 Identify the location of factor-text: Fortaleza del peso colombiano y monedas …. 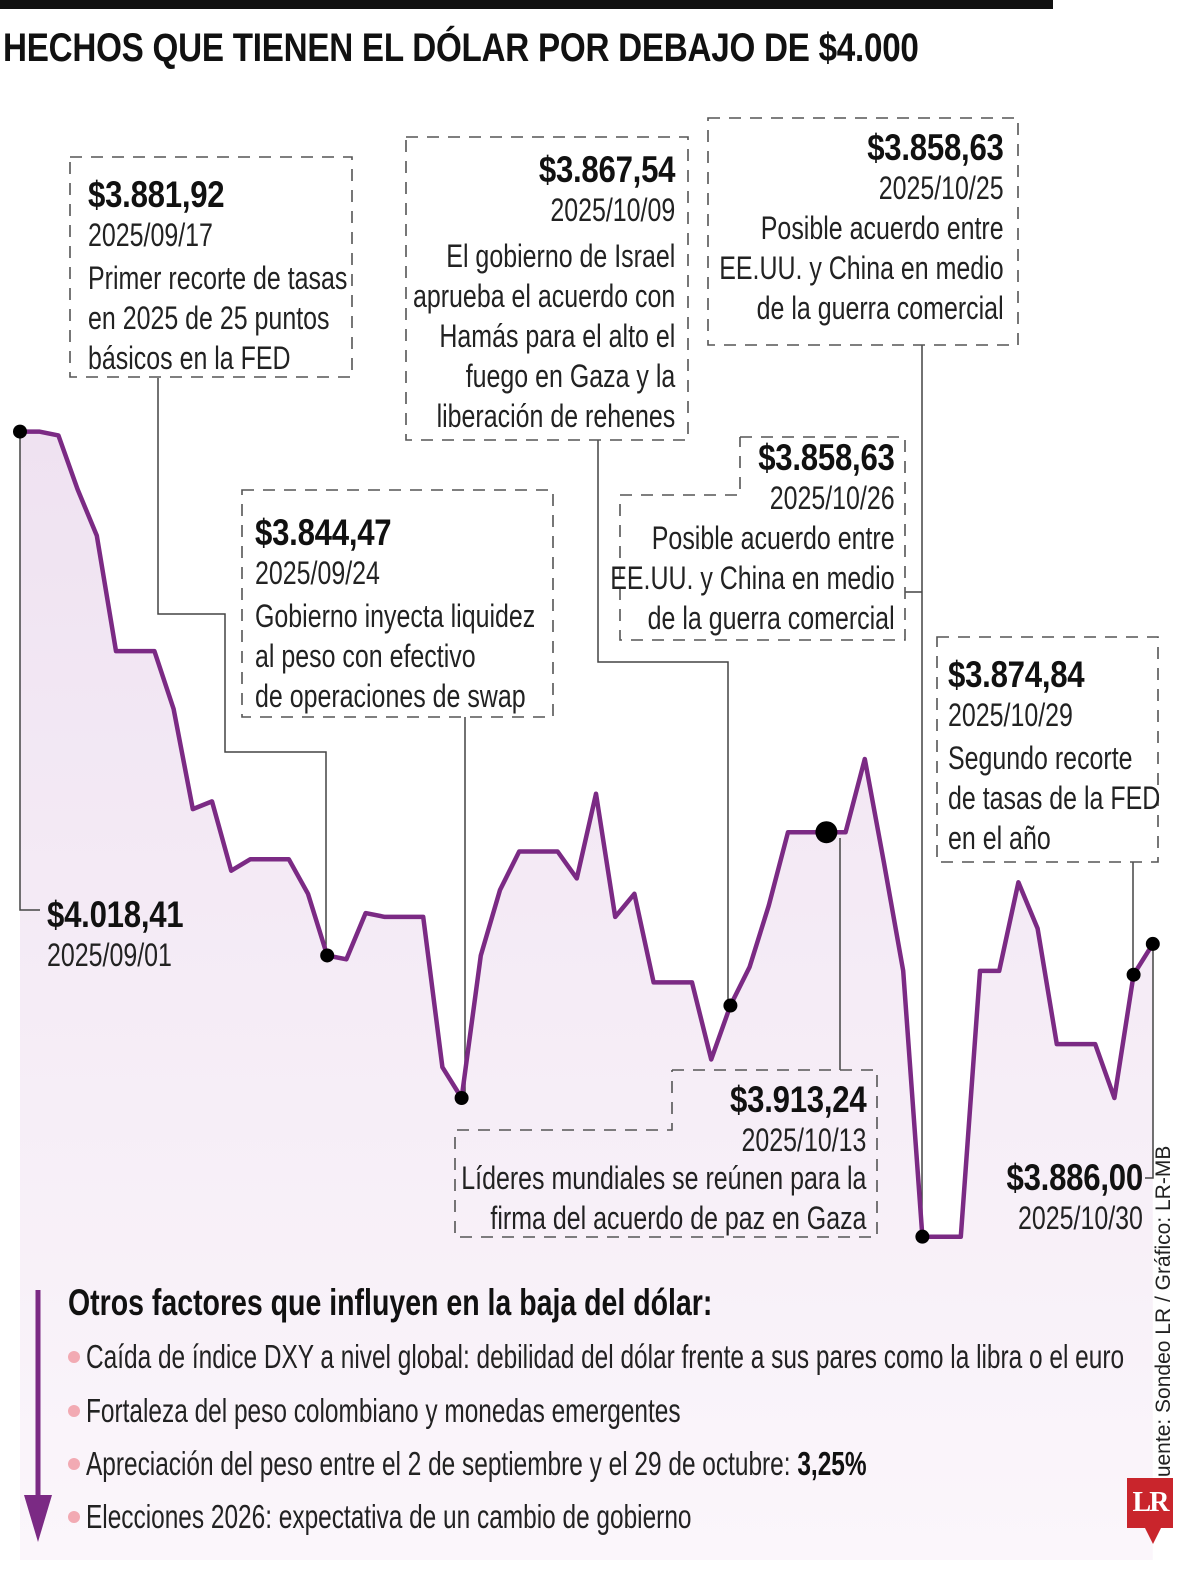
(383, 1410).